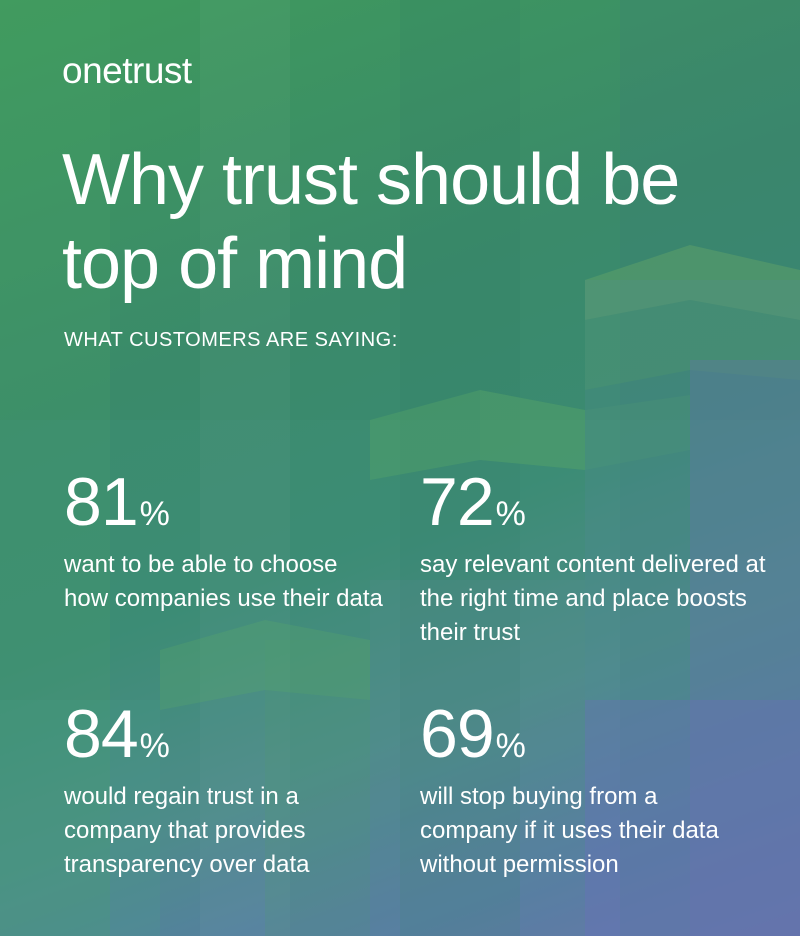  I want to click on stat-value: 81 %, so click(224, 502).